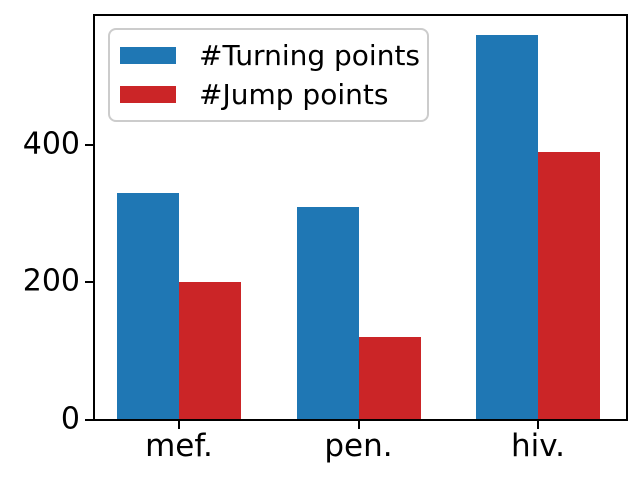 This screenshot has height=480, width=640. Describe the element at coordinates (538, 446) in the screenshot. I see `x-tick-label-hiv: hiv.` at that location.